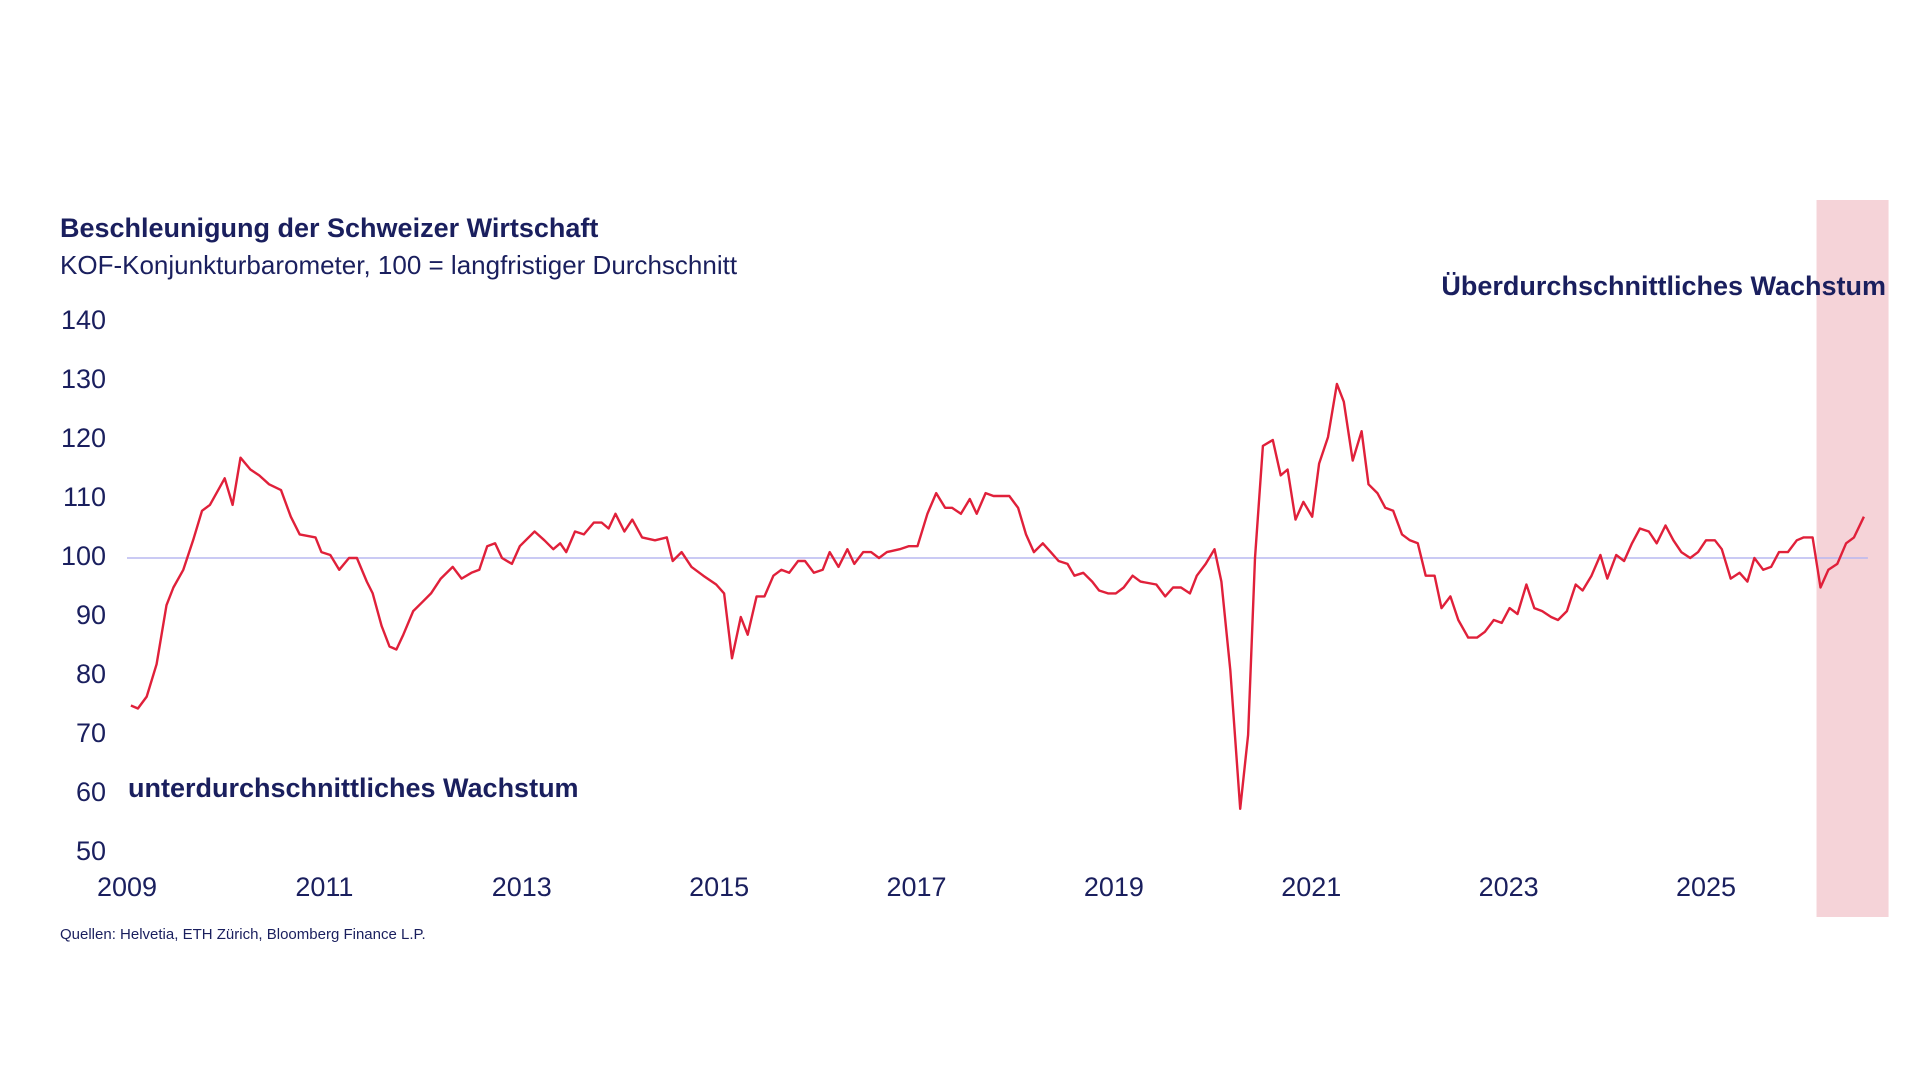 The image size is (1920, 1080). Describe the element at coordinates (916, 887) in the screenshot. I see `x-tick-label: 2017` at that location.